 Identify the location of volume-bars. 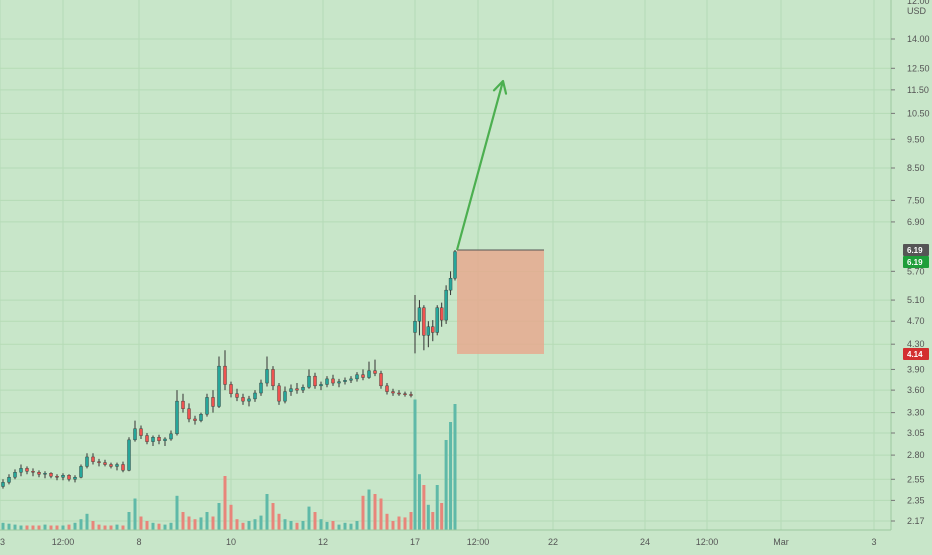
(229, 464).